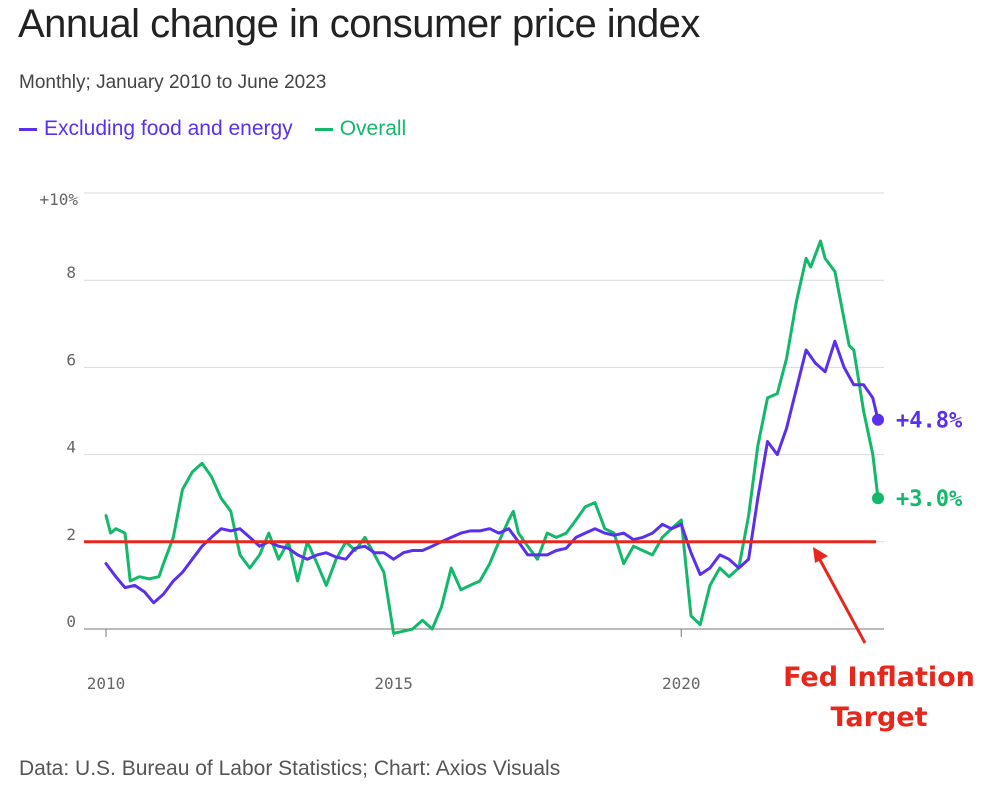 This screenshot has height=798, width=1000. I want to click on y-tick-label: 6, so click(71, 359).